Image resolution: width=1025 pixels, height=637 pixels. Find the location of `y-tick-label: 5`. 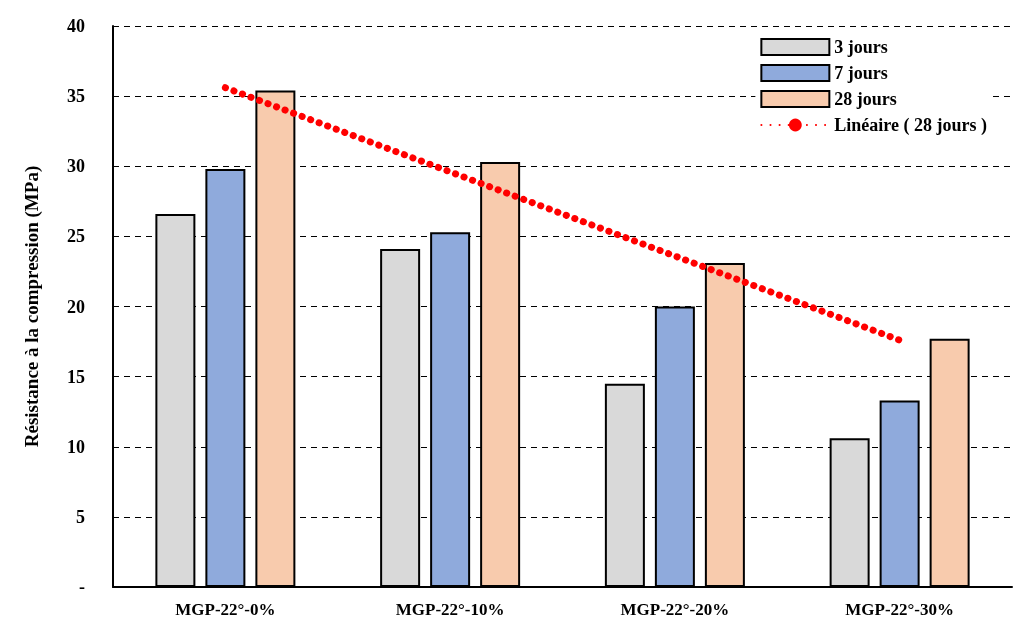

y-tick-label: 5 is located at coordinates (80, 516).